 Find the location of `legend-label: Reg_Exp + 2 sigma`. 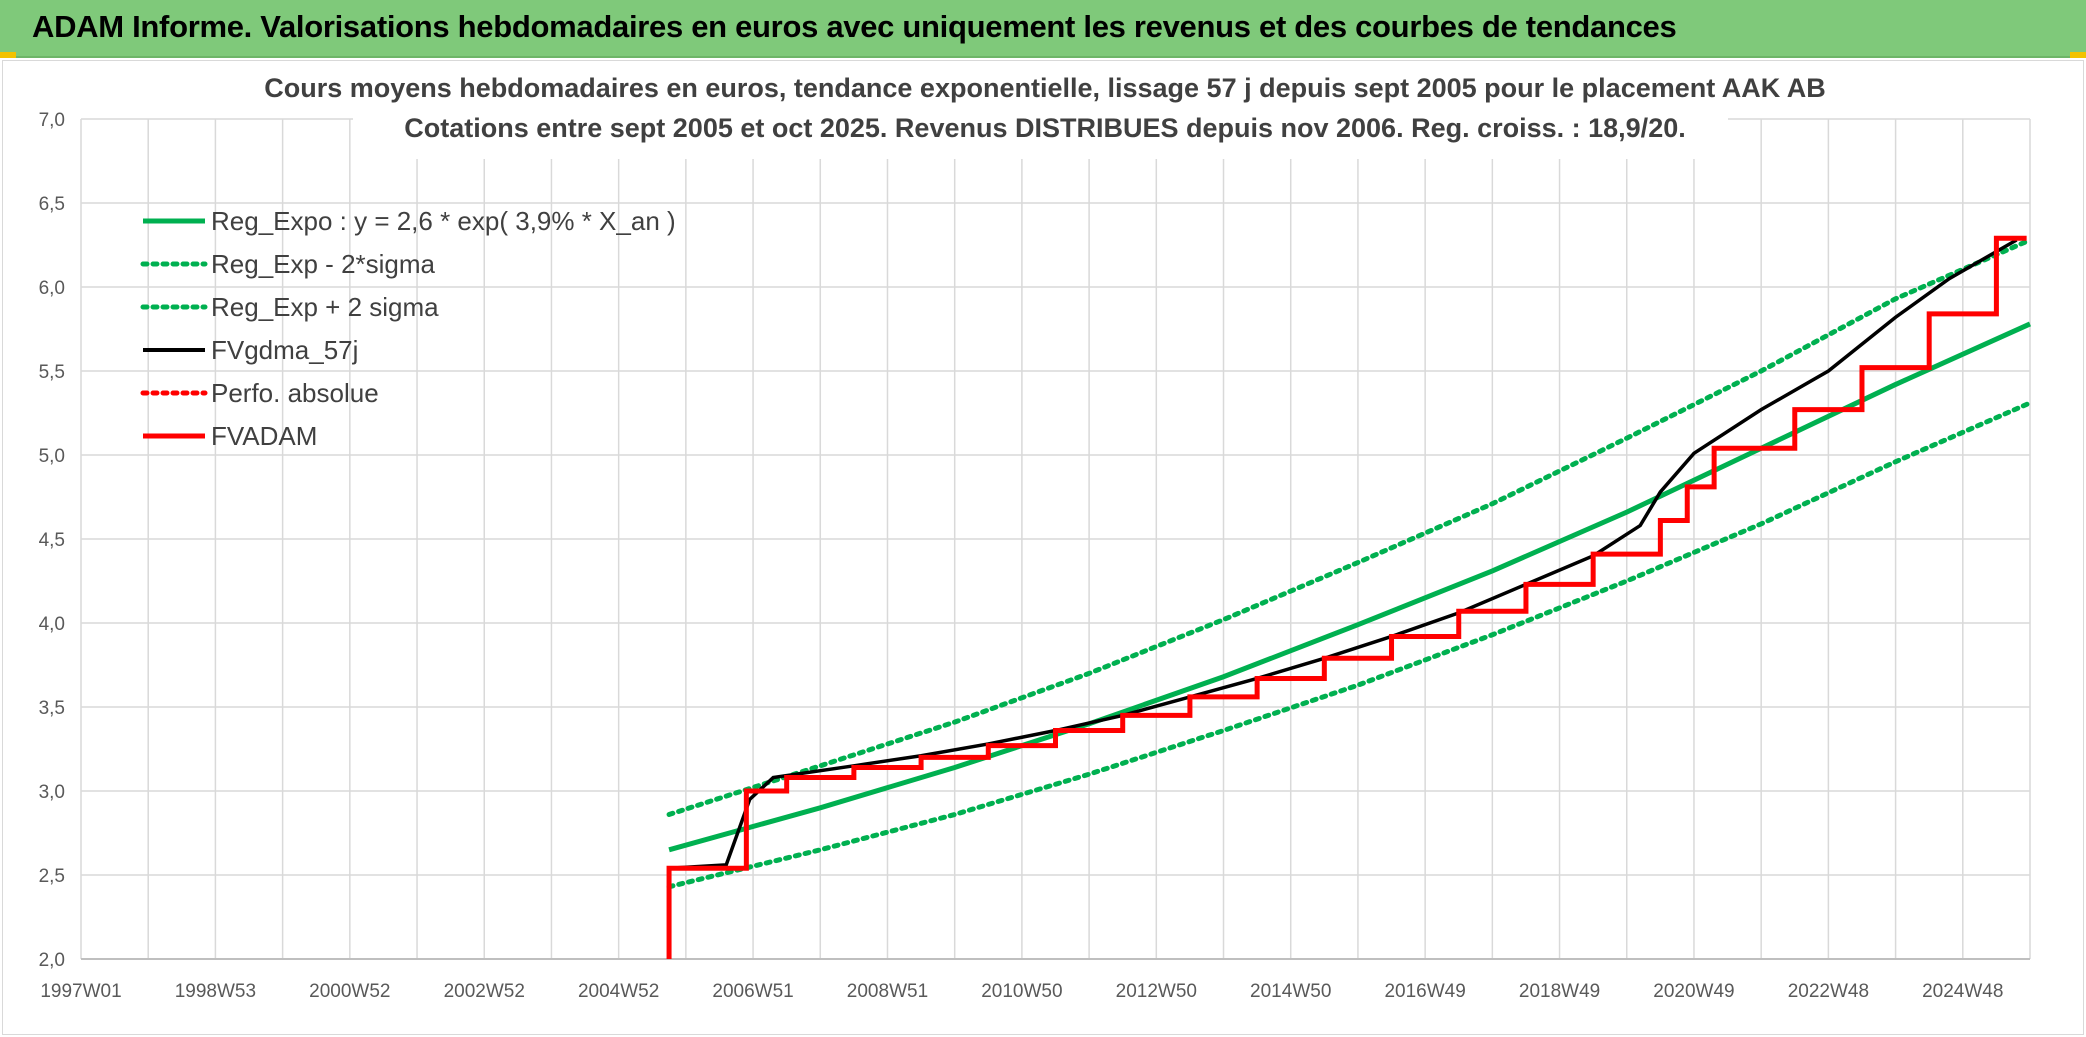

legend-label: Reg_Exp + 2 sigma is located at coordinates (325, 307).